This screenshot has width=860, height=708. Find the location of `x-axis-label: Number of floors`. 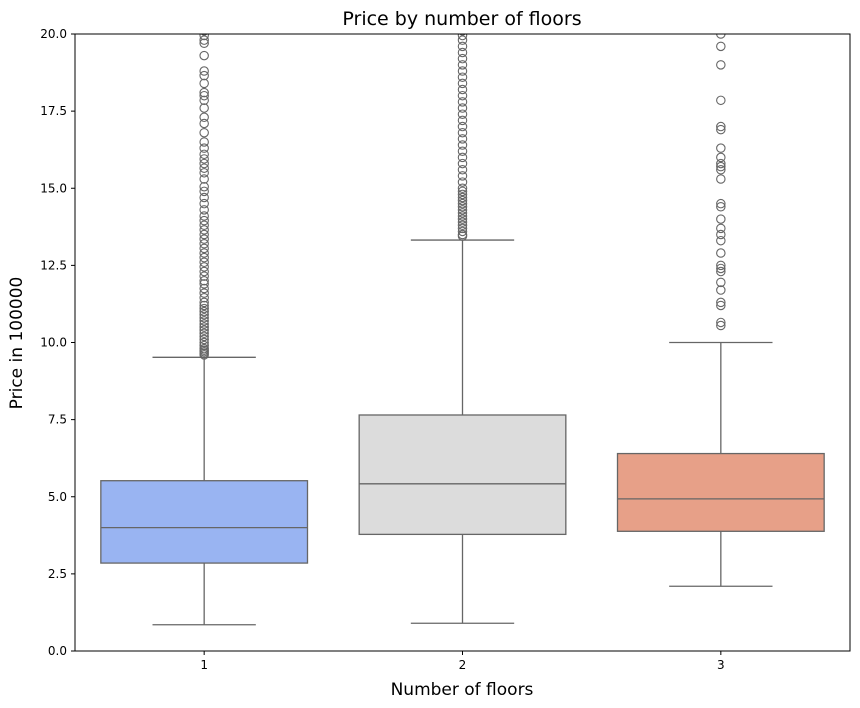

x-axis-label: Number of floors is located at coordinates (462, 690).